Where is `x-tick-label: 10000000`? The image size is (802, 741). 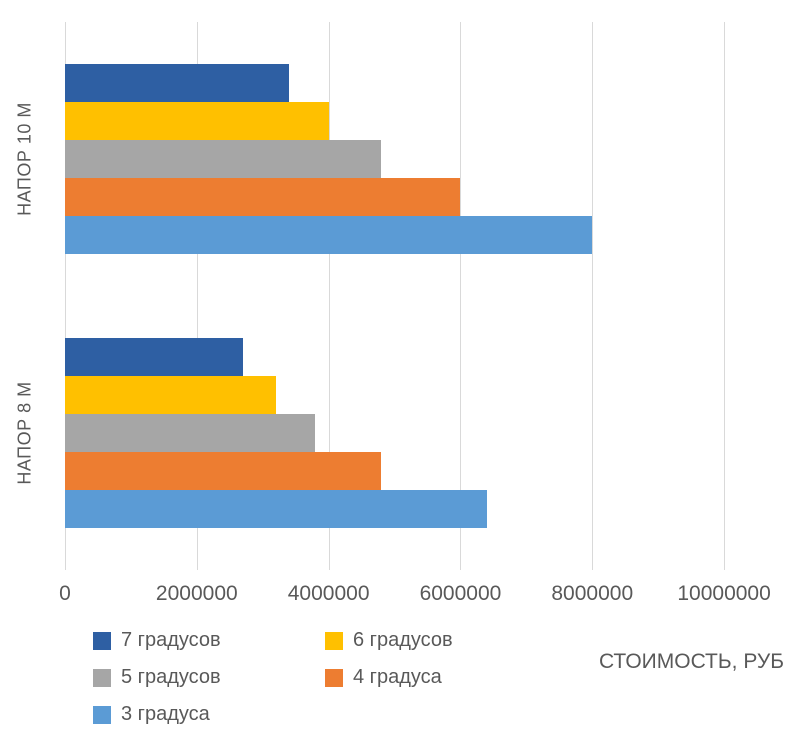
x-tick-label: 10000000 is located at coordinates (724, 593).